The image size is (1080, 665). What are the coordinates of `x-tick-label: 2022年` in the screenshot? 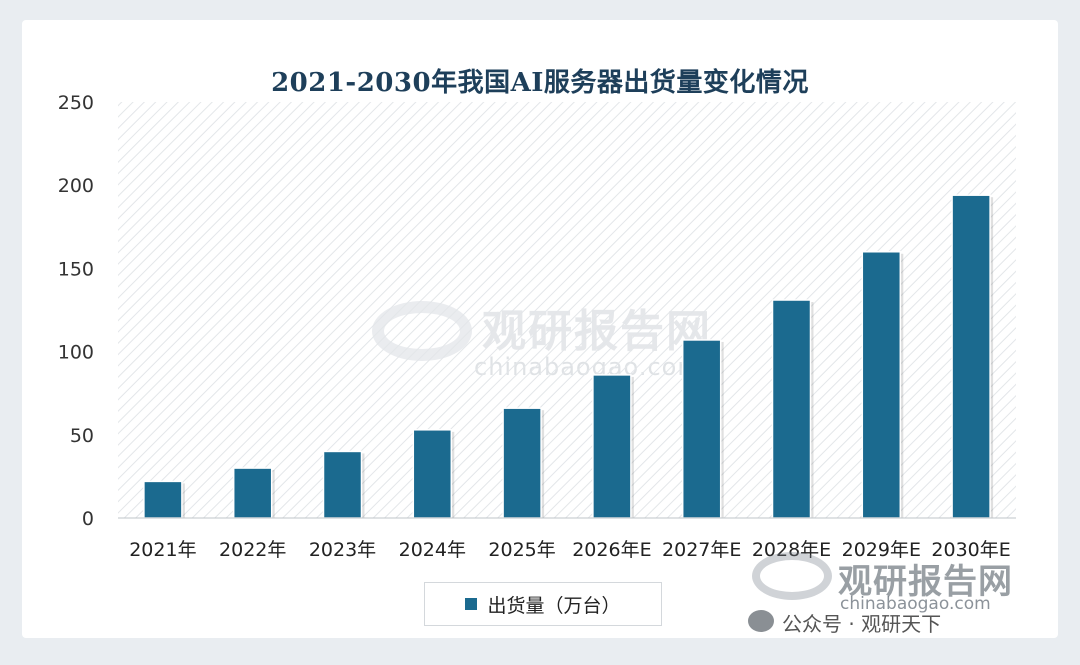 It's located at (252, 550).